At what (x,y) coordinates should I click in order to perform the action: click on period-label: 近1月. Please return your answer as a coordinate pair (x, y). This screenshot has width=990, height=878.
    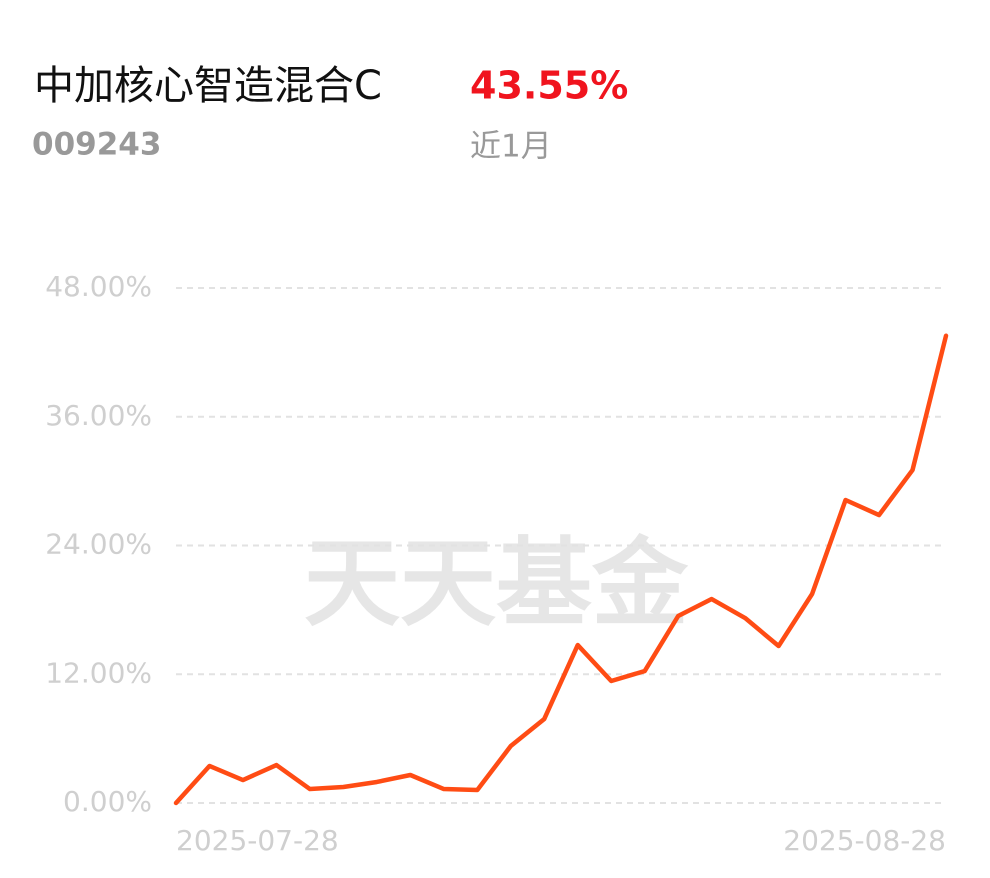
    Looking at the image, I should click on (511, 147).